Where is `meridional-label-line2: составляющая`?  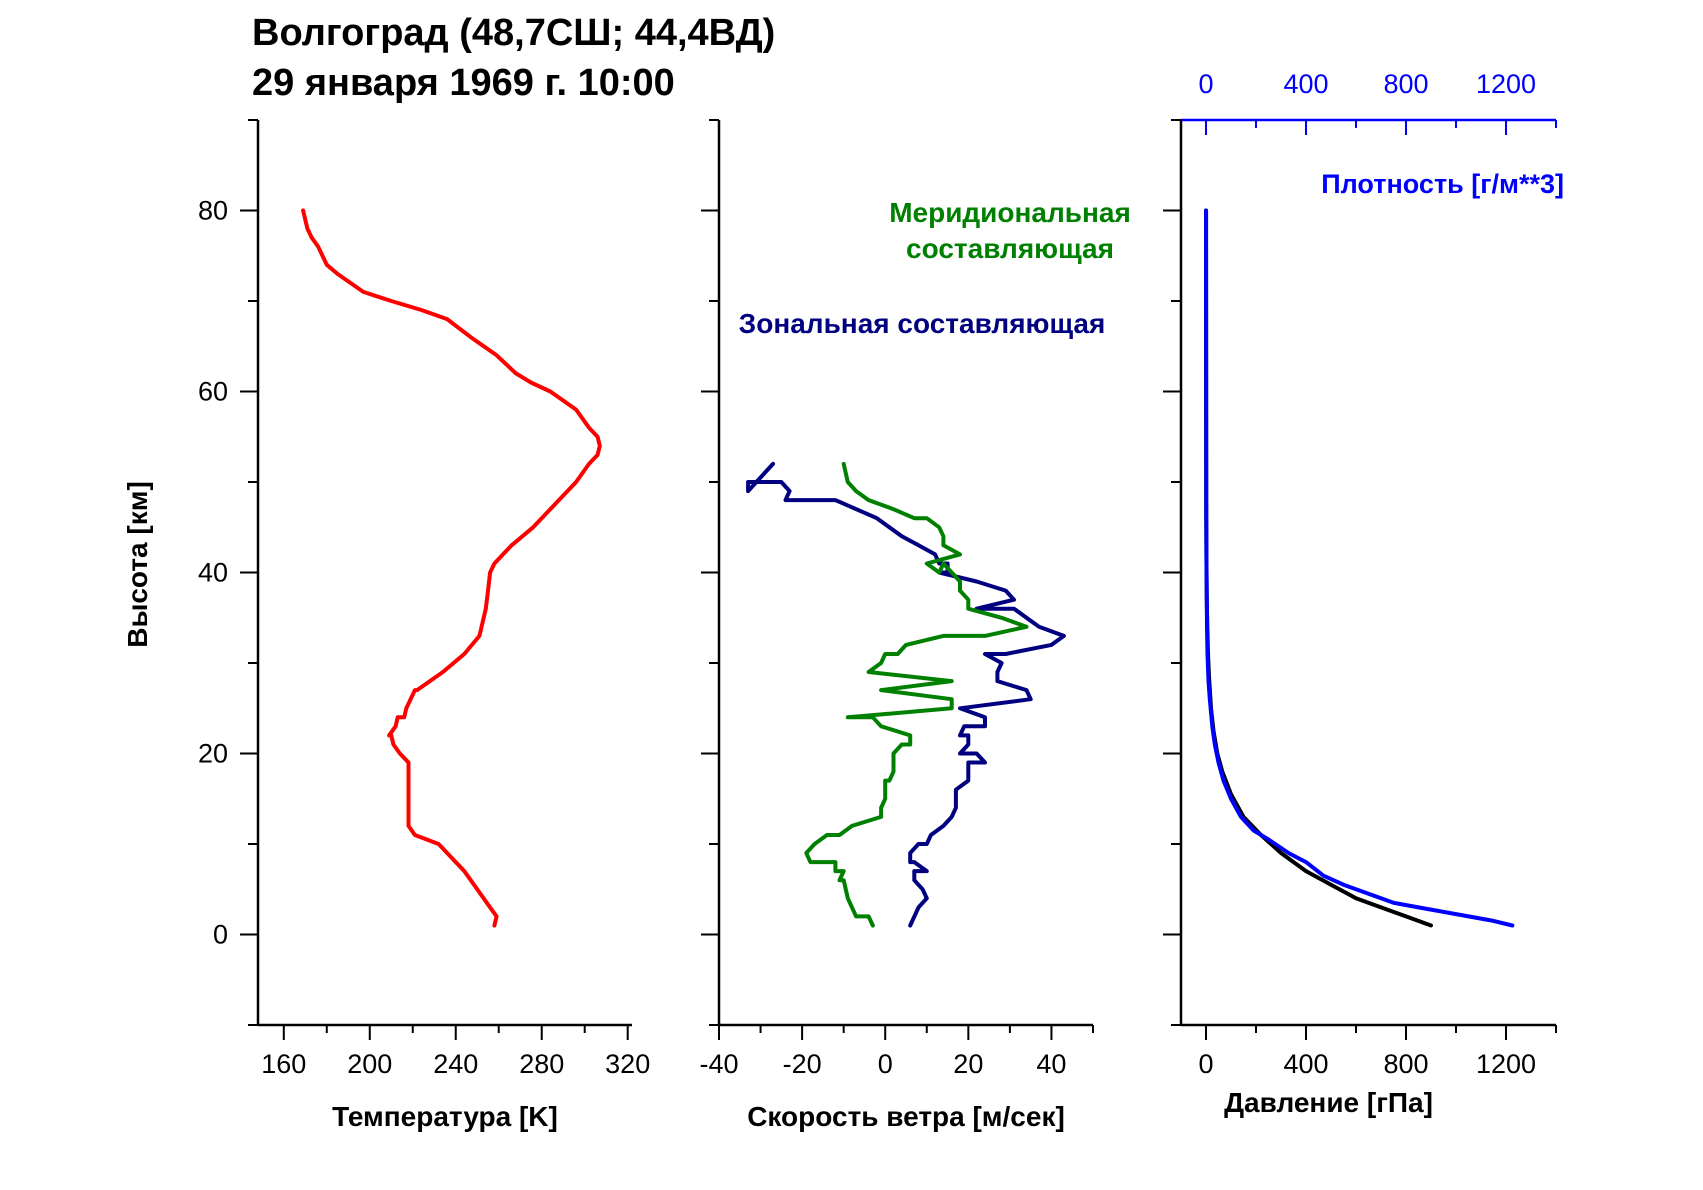
meridional-label-line2: составляющая is located at coordinates (1010, 248).